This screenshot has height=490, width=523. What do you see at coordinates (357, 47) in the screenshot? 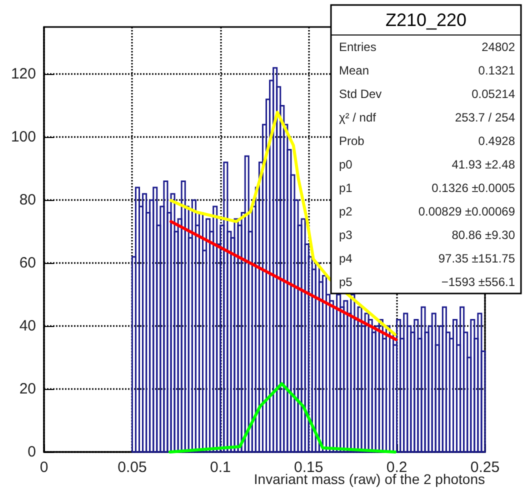
I see `annotation: Entries` at bounding box center [357, 47].